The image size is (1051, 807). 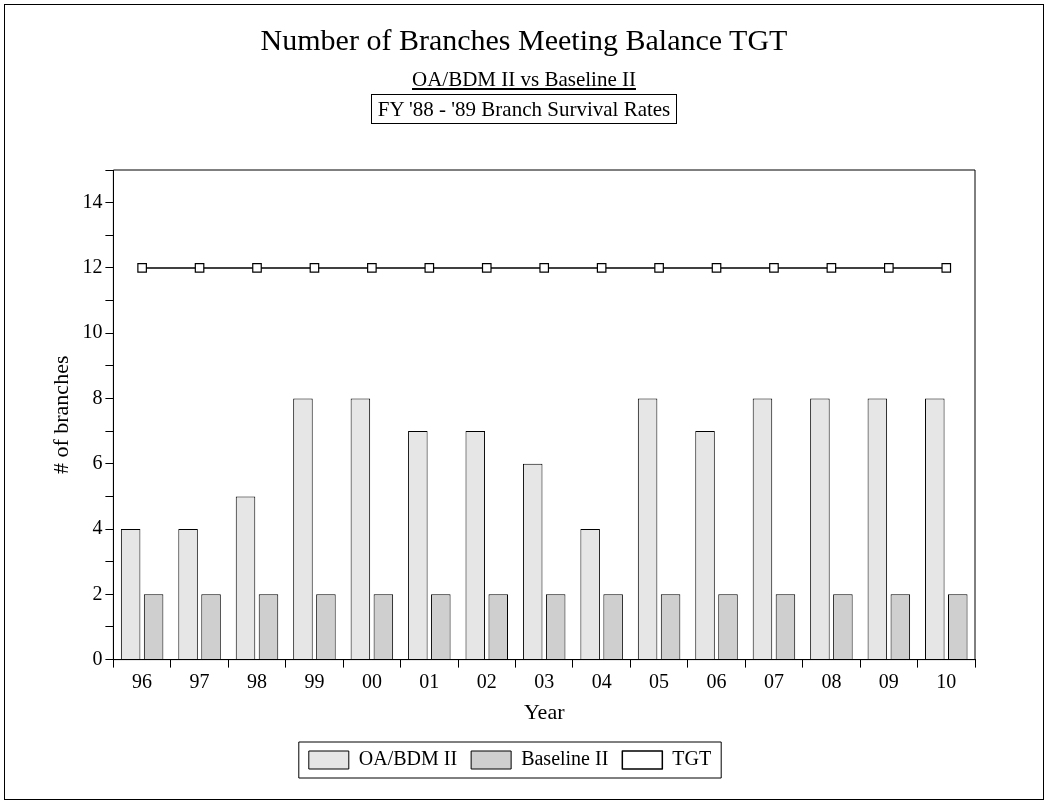 I want to click on x-tick-label: 06, so click(x=716, y=680).